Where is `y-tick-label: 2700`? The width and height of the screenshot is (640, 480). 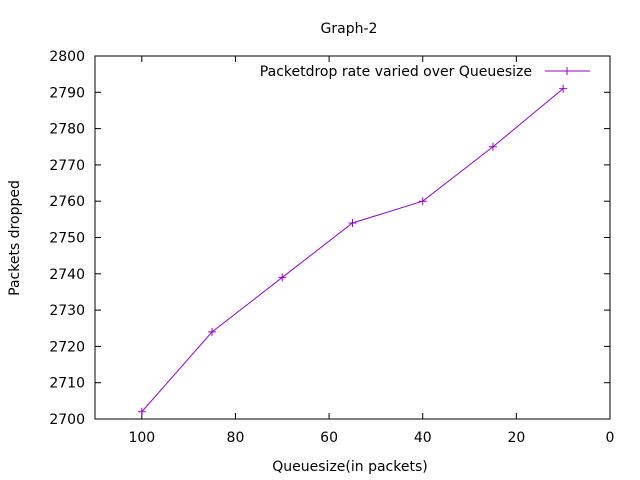 y-tick-label: 2700 is located at coordinates (67, 420).